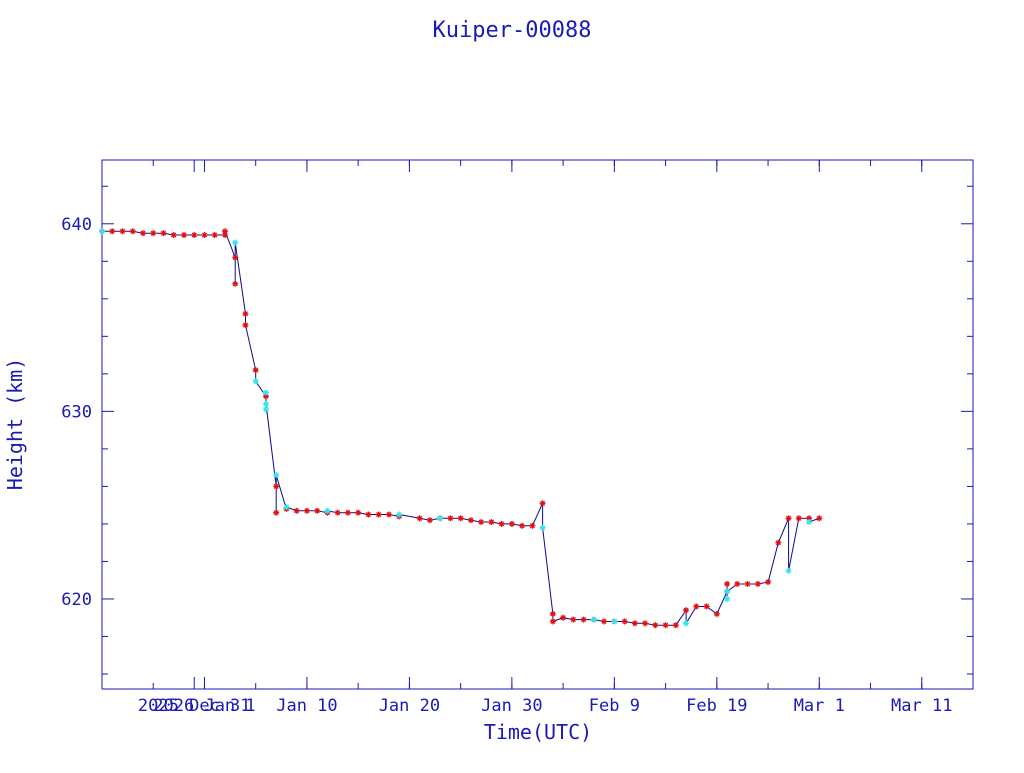 Image resolution: width=1024 pixels, height=773 pixels. What do you see at coordinates (409, 706) in the screenshot?
I see `x-tick-label: Jan 20` at bounding box center [409, 706].